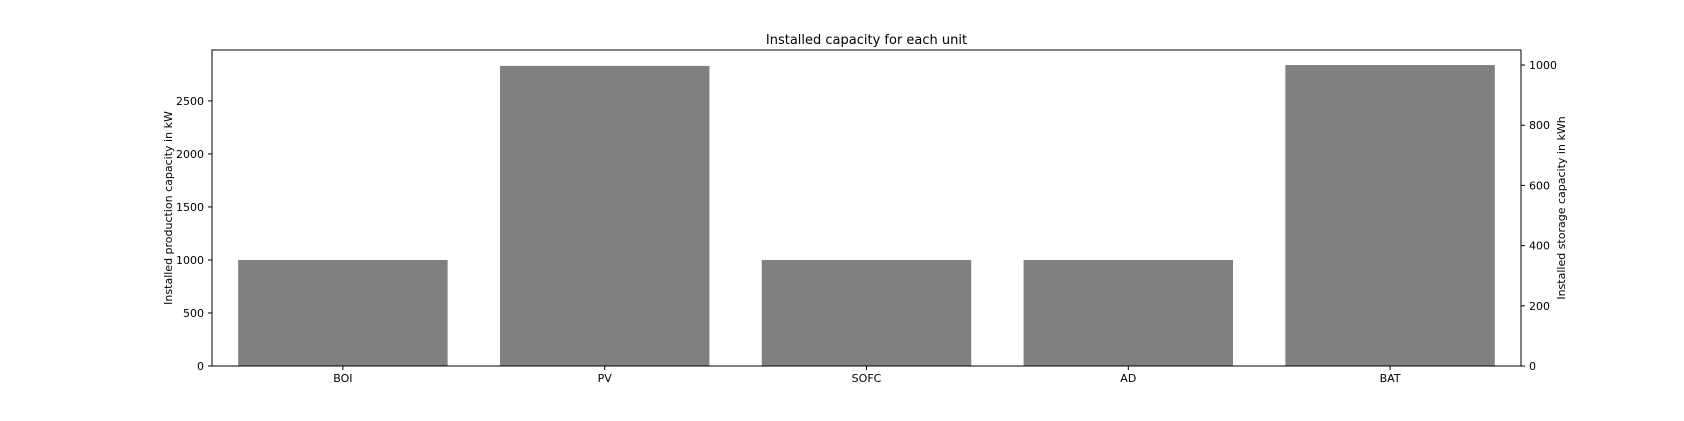 The height and width of the screenshot is (421, 1684). I want to click on y-tick-label-right: 600, so click(1539, 185).